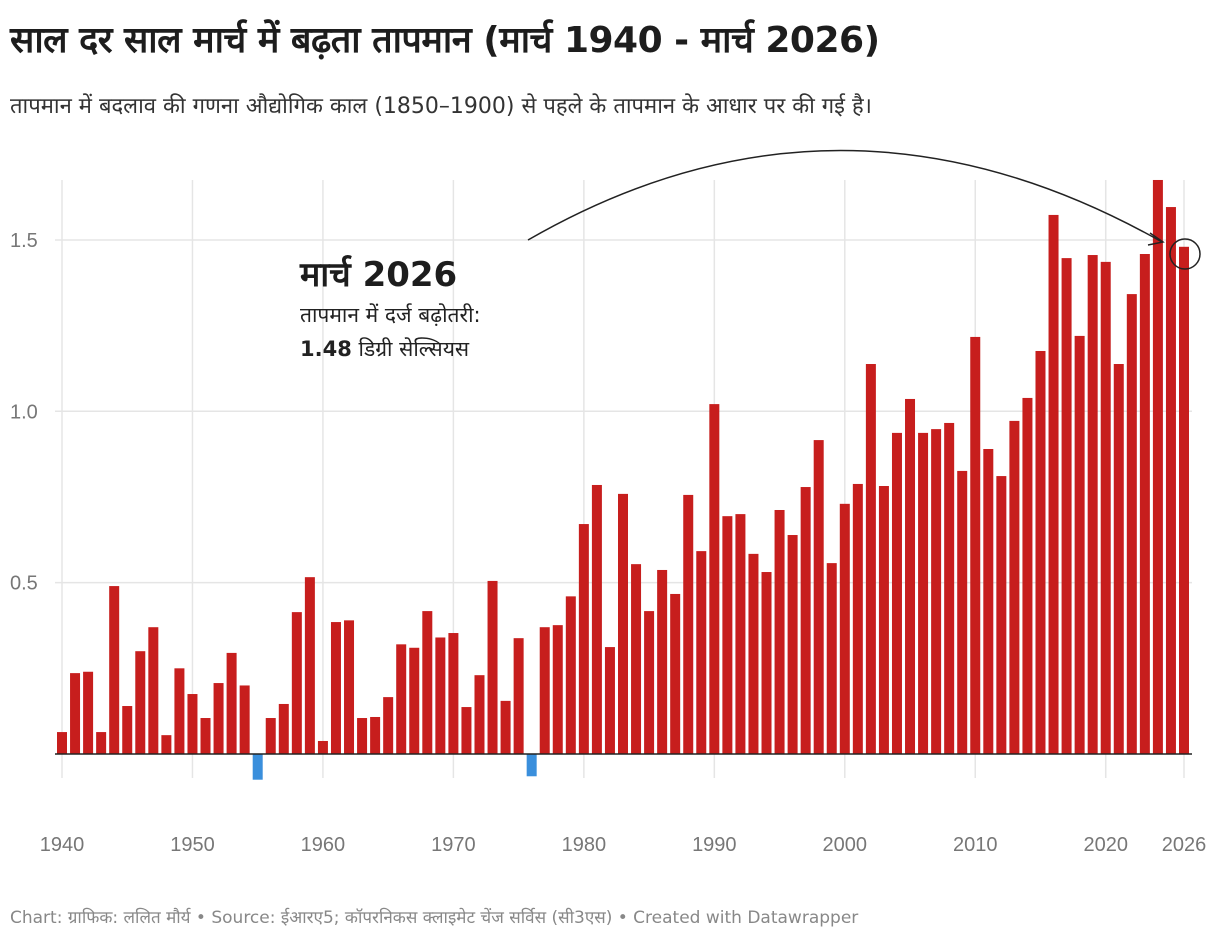 This screenshot has width=1220, height=942. What do you see at coordinates (88, 712) in the screenshot?
I see `bar-1942` at bounding box center [88, 712].